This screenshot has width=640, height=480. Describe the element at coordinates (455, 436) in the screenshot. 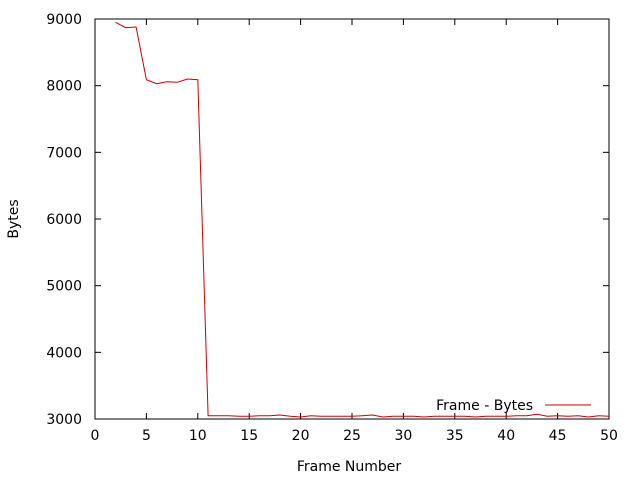

I see `x-tick-label: 35` at that location.